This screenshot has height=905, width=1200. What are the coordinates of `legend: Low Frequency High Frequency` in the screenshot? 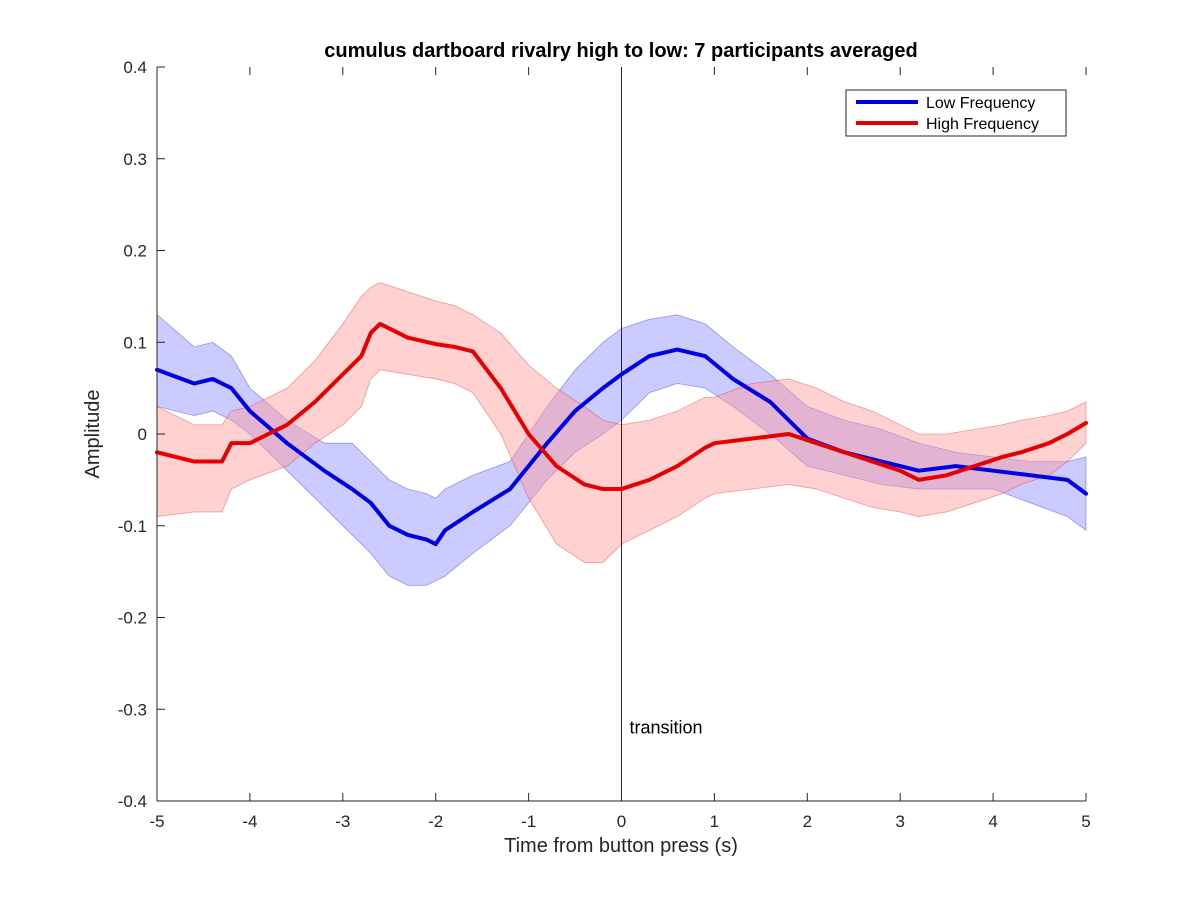 It's located at (956, 113).